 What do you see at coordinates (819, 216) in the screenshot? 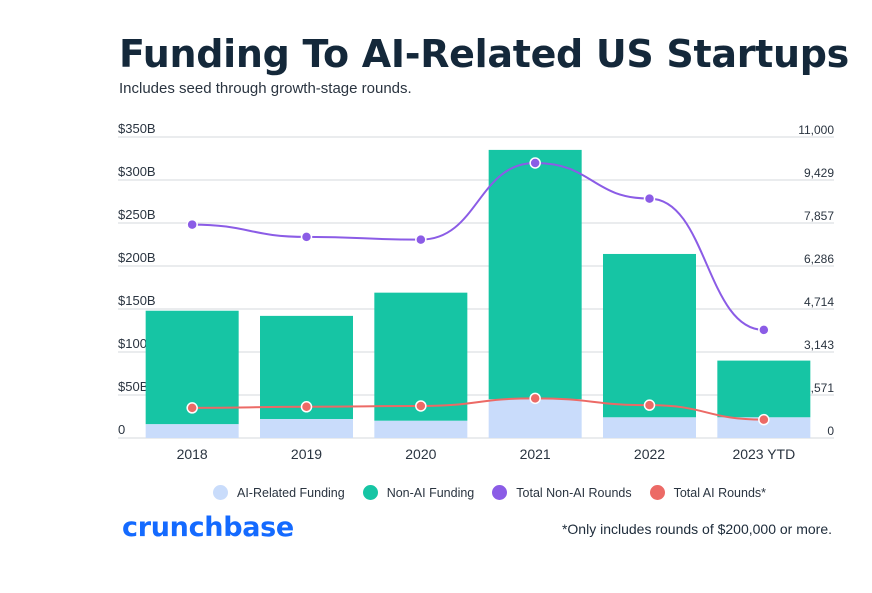
I see `y-right-tick-label: 7,857` at bounding box center [819, 216].